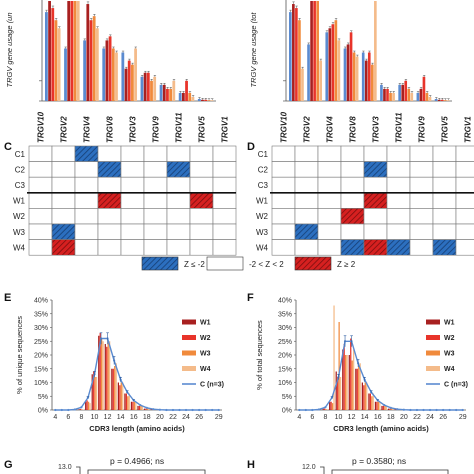  I want to click on cell-W3-TRGV11, so click(398, 231).